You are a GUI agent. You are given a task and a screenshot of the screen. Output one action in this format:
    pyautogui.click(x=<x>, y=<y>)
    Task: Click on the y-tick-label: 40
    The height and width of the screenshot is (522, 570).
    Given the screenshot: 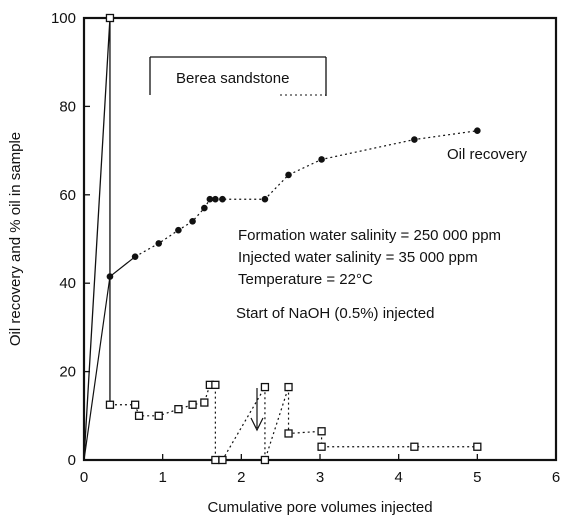 What is the action you would take?
    pyautogui.click(x=67, y=283)
    